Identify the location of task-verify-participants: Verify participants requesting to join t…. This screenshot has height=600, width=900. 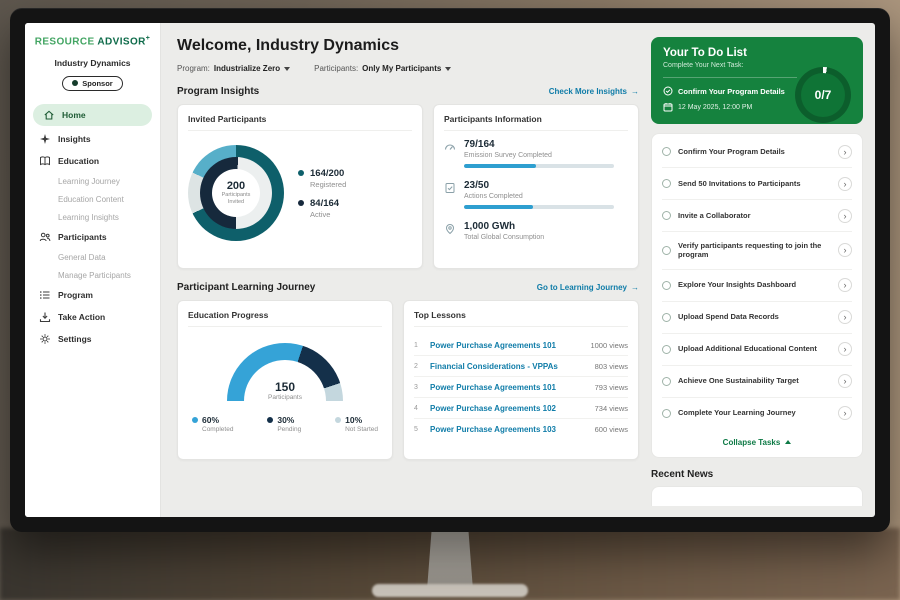
(757, 251).